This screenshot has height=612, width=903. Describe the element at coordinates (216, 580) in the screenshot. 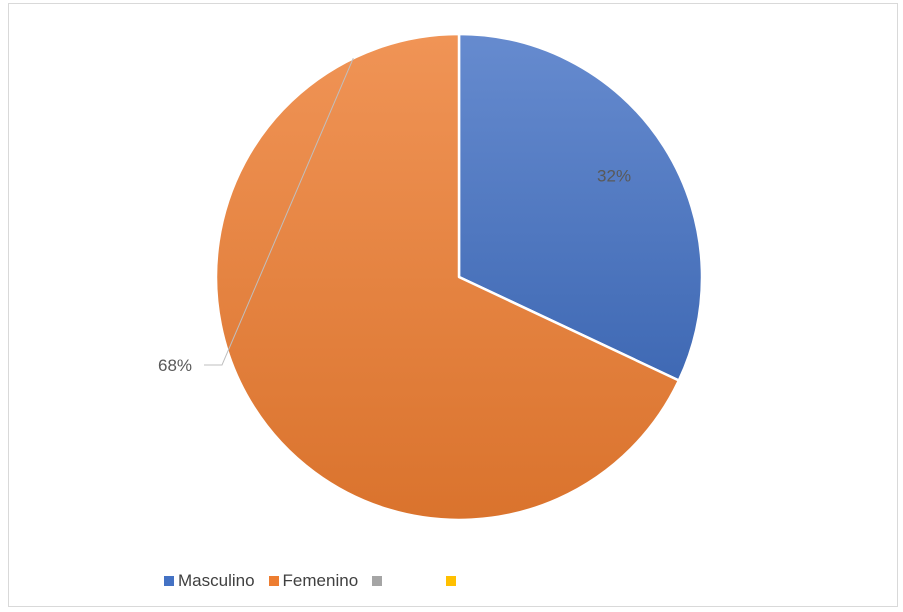

I see `legend-label: Masculino` at that location.